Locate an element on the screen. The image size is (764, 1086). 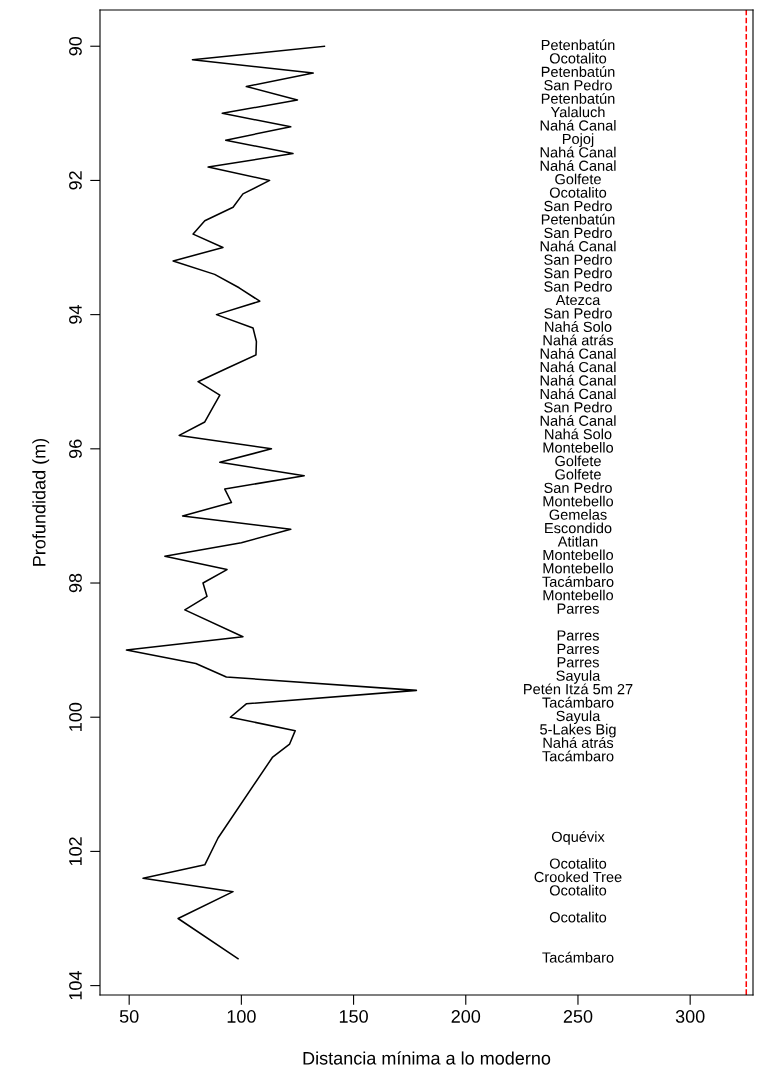
y-axis-title: Profundidad (m) is located at coordinates (41, 502).